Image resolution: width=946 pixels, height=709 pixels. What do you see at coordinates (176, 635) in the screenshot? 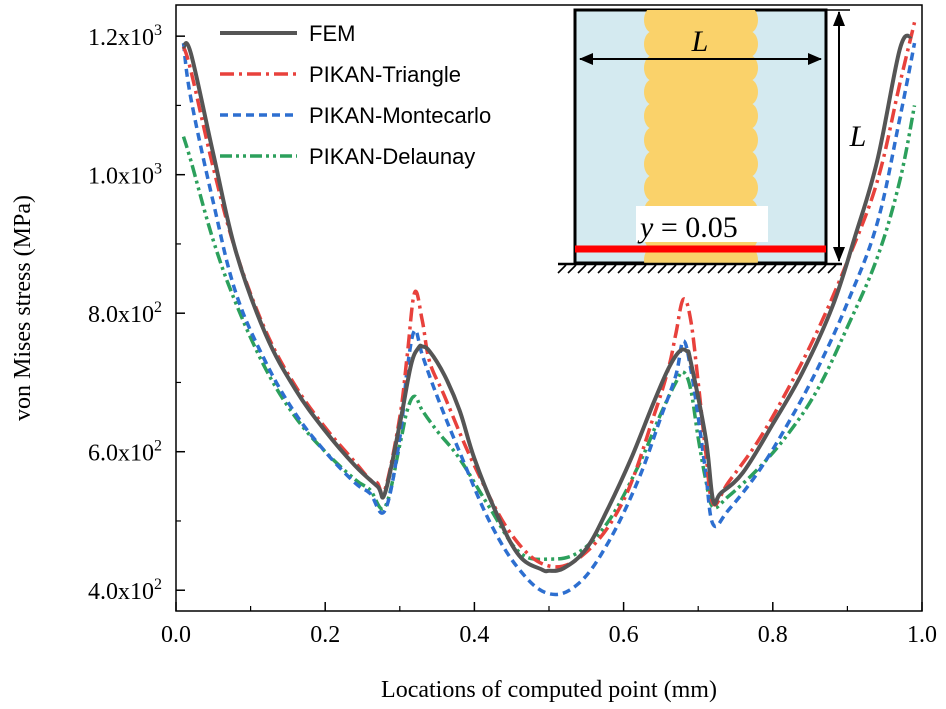
I see `x-tick-label: 0.0` at bounding box center [176, 635].